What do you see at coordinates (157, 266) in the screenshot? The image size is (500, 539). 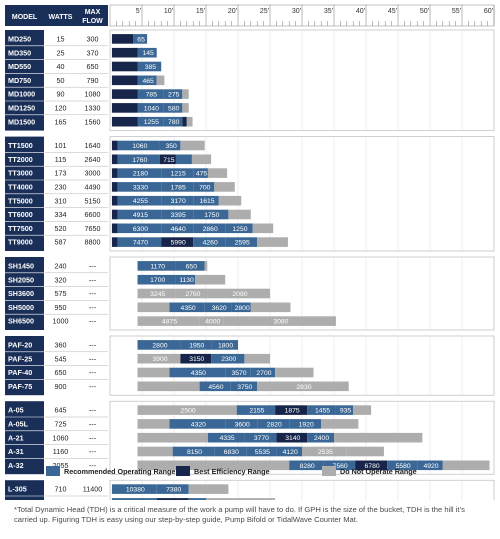 I see `gph-label: 1170` at bounding box center [157, 266].